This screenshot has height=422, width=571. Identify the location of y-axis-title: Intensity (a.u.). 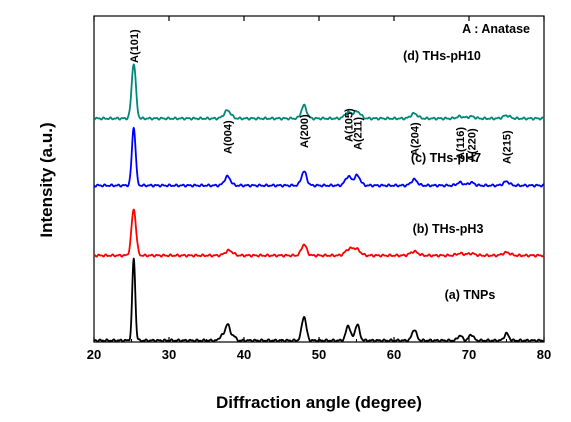
(46, 179).